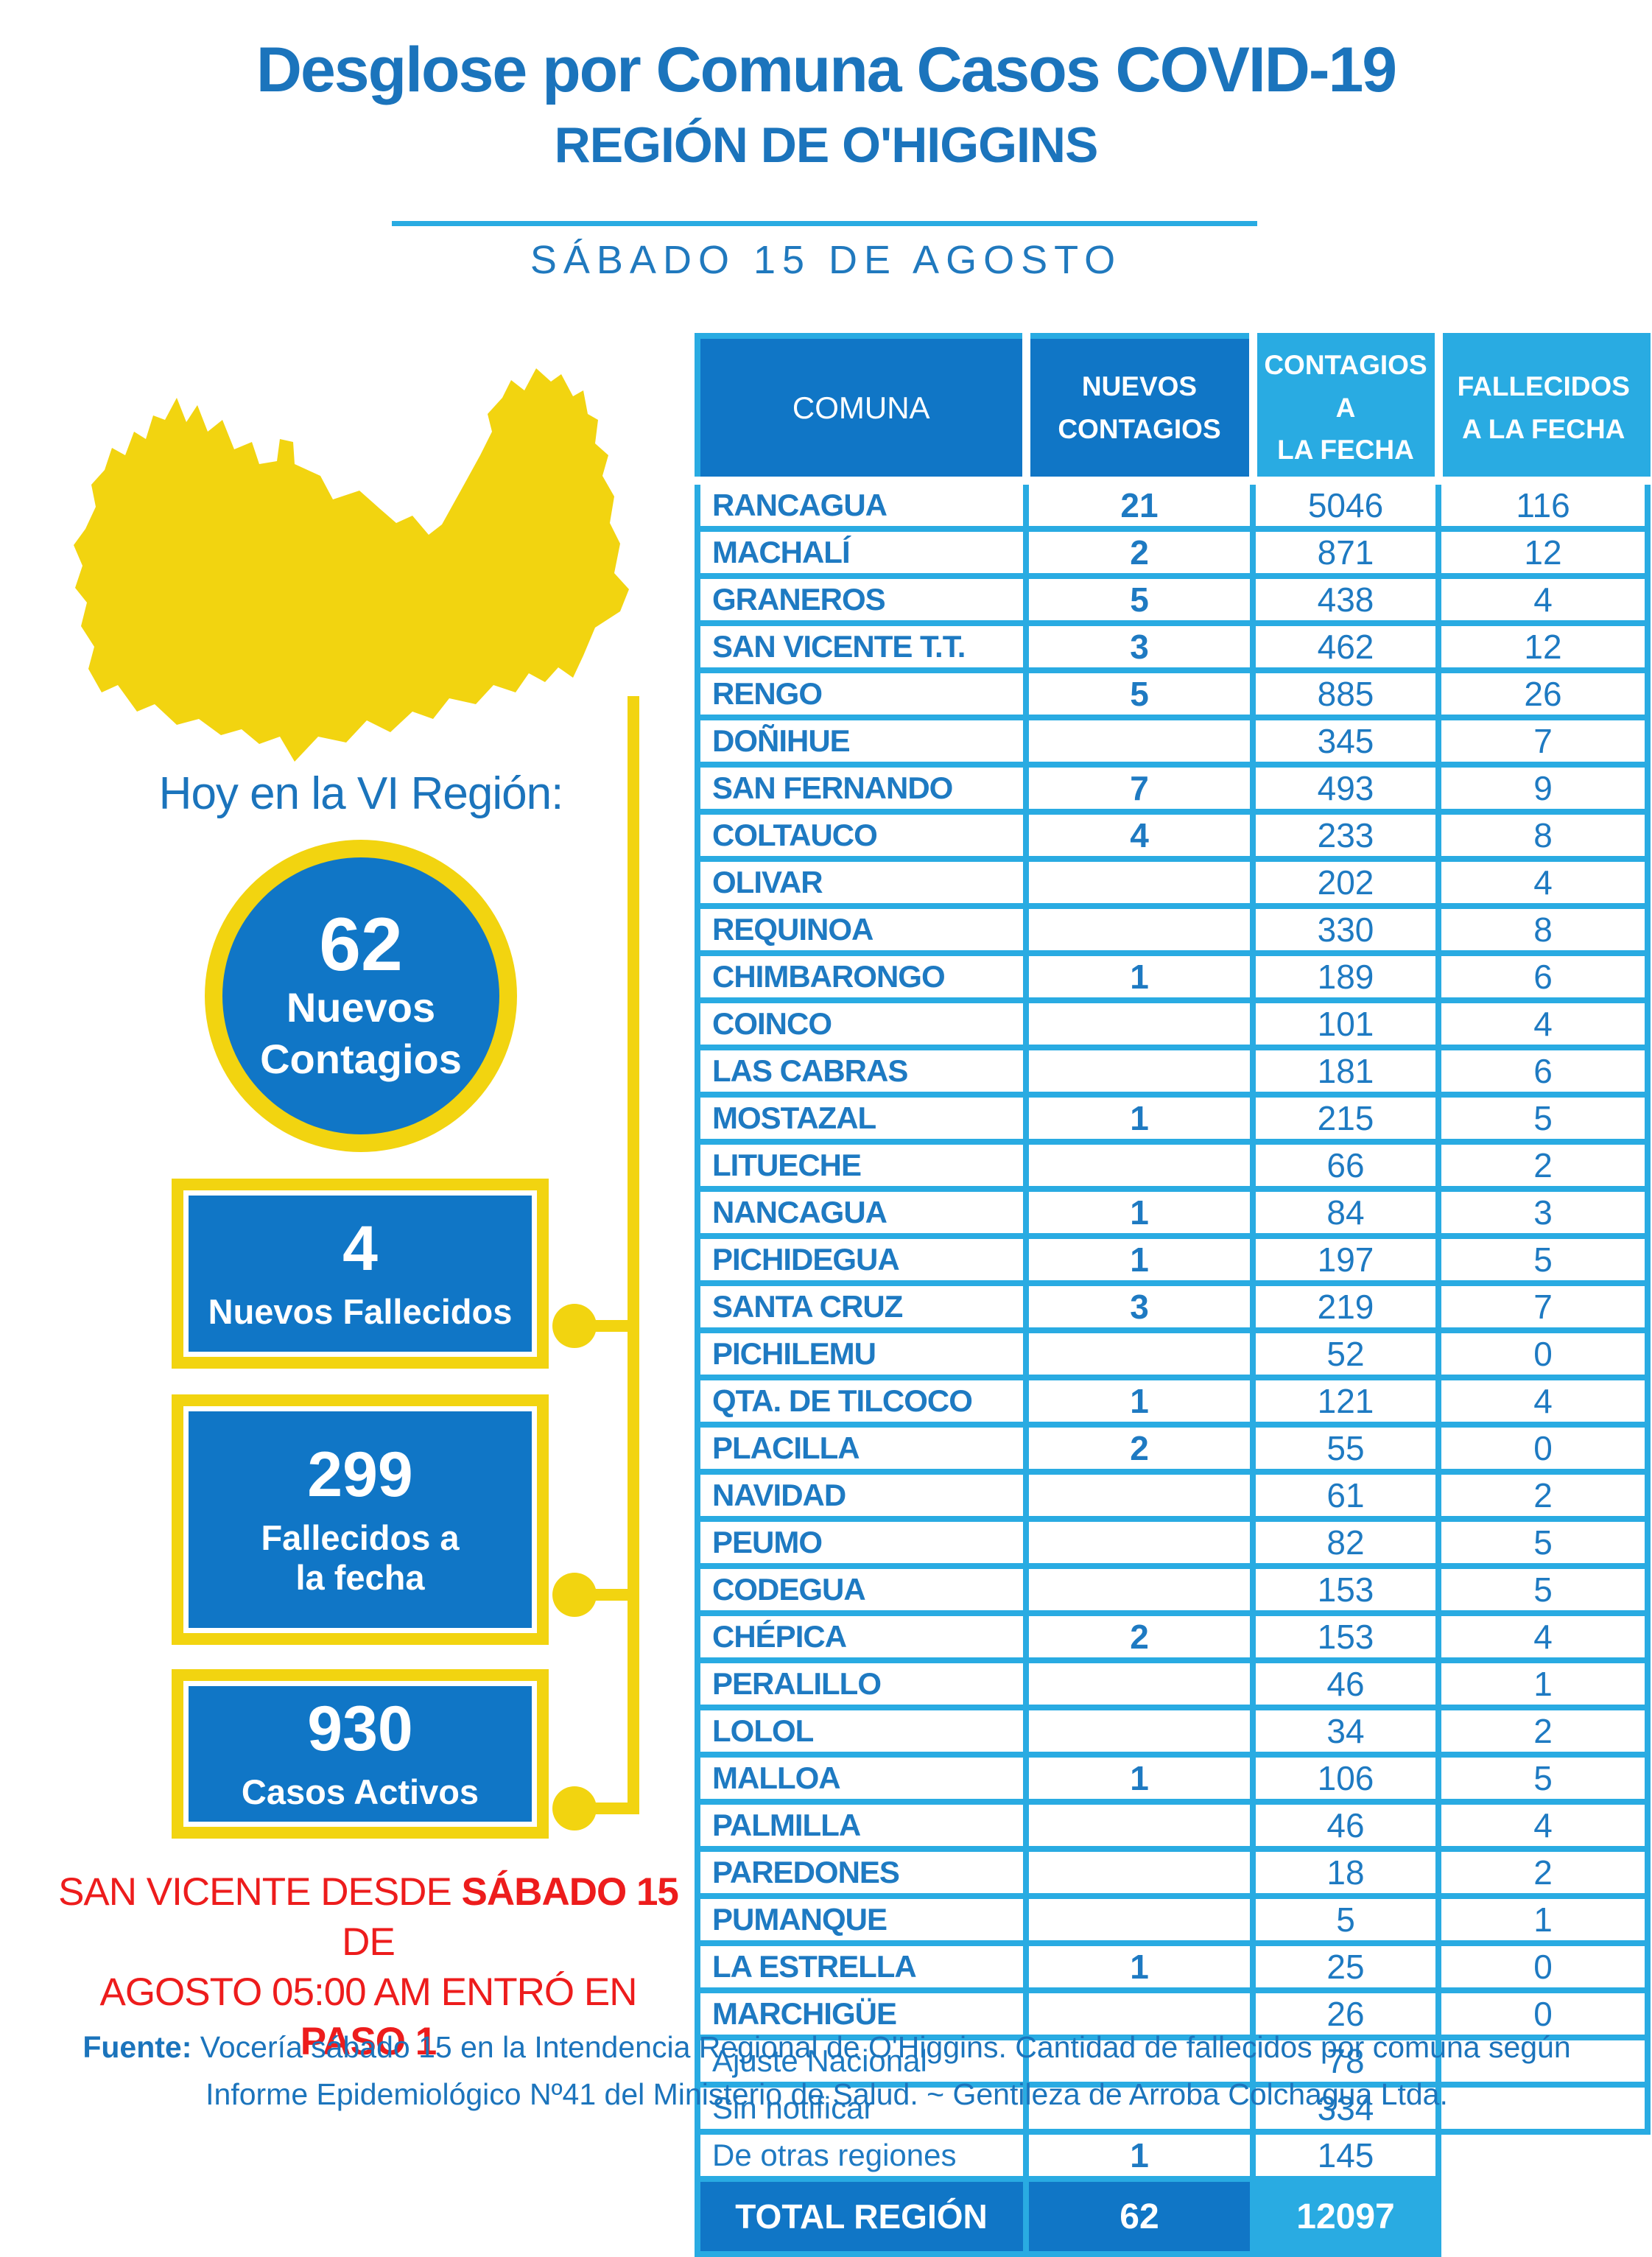 The width and height of the screenshot is (1652, 2257). What do you see at coordinates (1139, 409) in the screenshot?
I see `header-nuevos-contagios: NUEVOS CONTAGIOS` at bounding box center [1139, 409].